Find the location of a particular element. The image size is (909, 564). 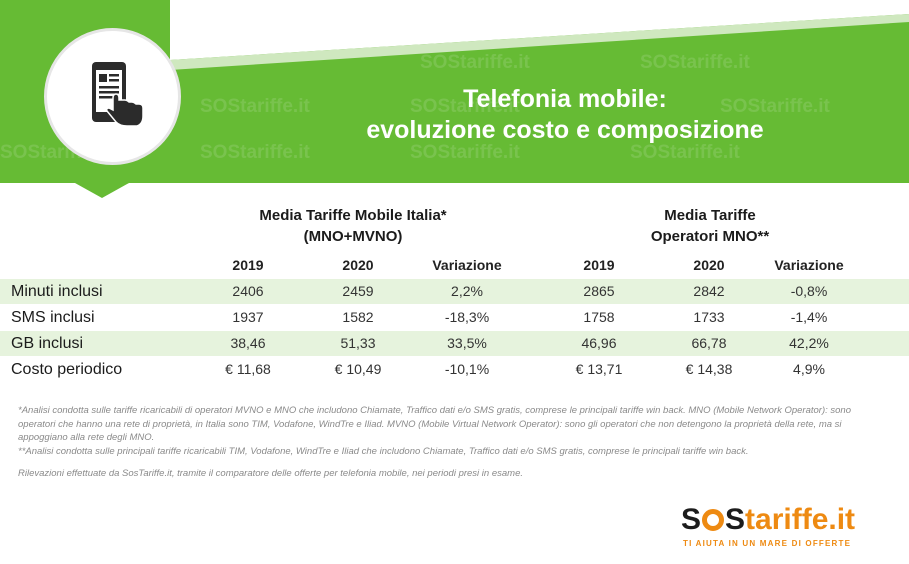

table-cell: -10,1% is located at coordinates (467, 369).